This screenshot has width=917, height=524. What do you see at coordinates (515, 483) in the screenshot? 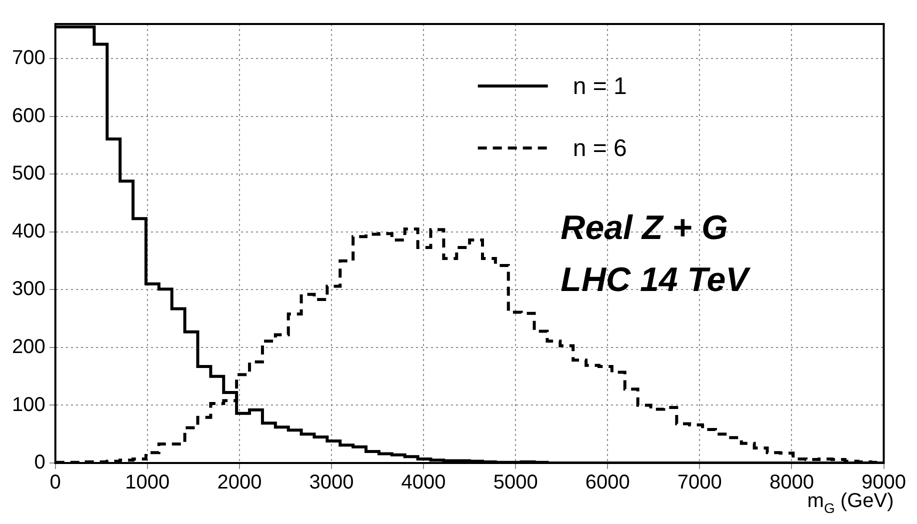
I see `x-tick-label: 5000` at bounding box center [515, 483].